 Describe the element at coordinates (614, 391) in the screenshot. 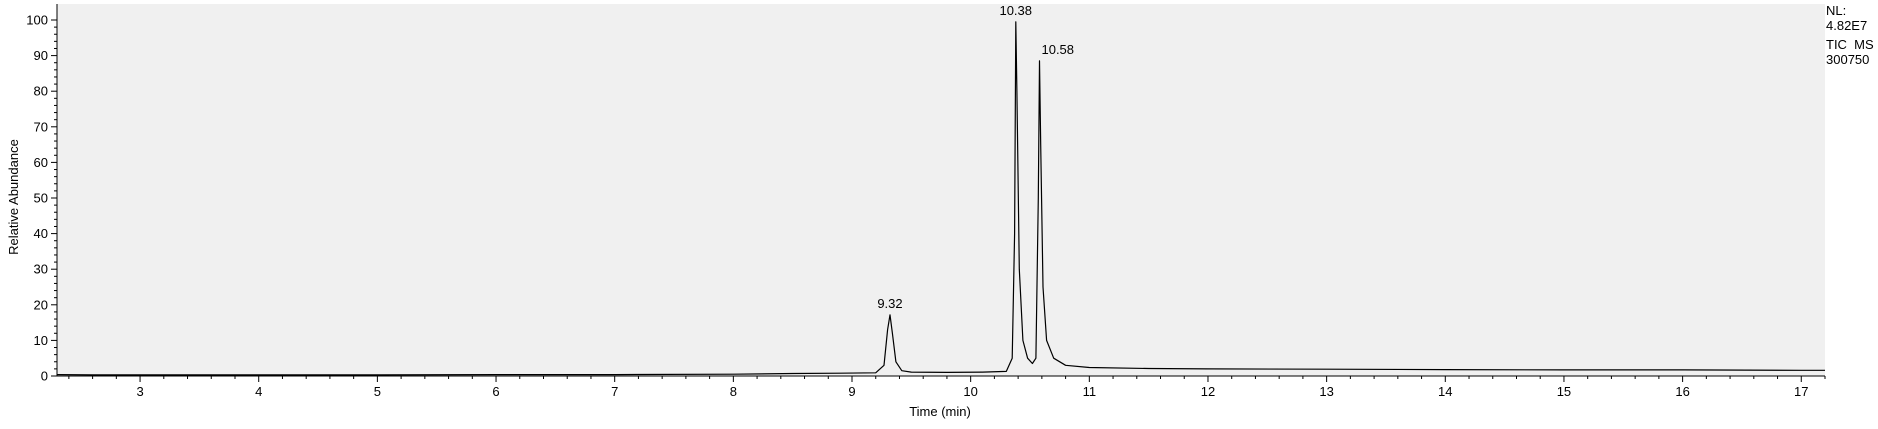

I see `x-tick-label: 7` at that location.